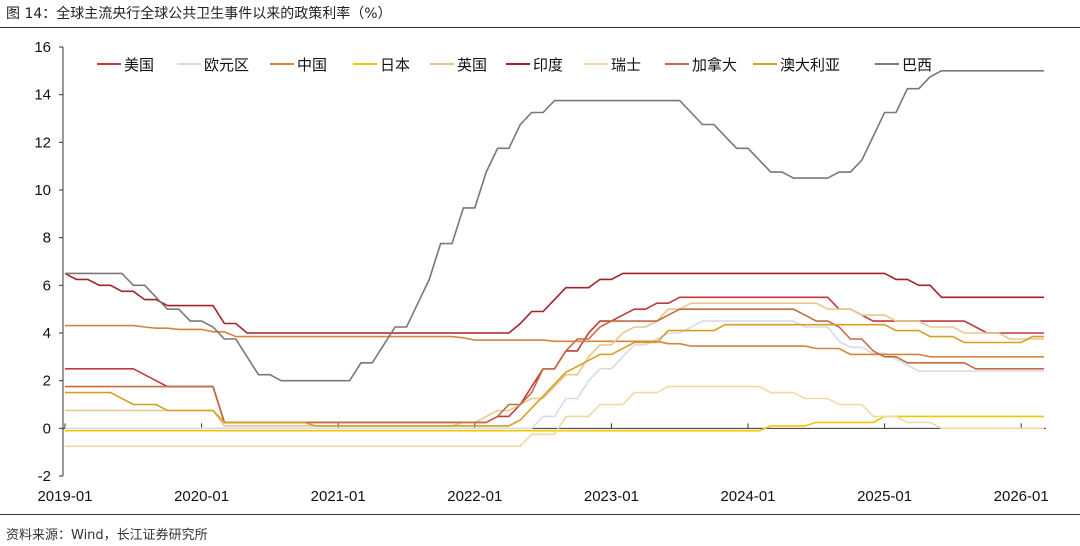  What do you see at coordinates (338, 496) in the screenshot?
I see `x-tick-label: 2021-01` at bounding box center [338, 496].